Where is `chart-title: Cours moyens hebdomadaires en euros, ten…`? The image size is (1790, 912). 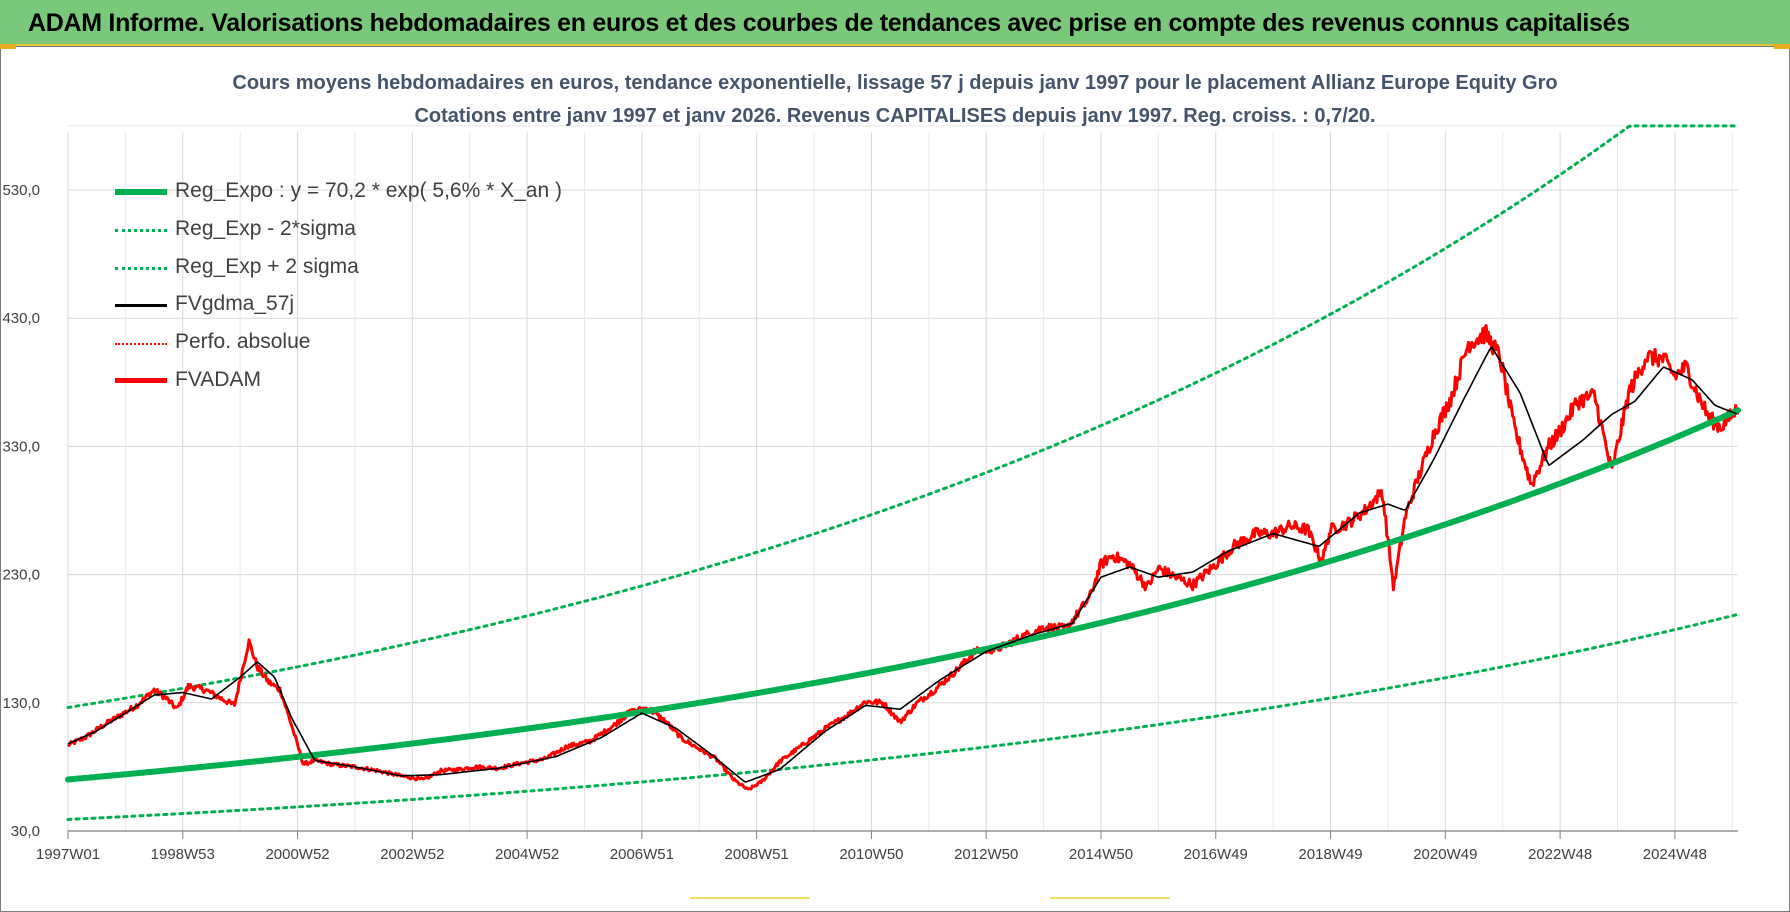
chart-title: Cours moyens hebdomadaires en euros, ten… is located at coordinates (895, 83).